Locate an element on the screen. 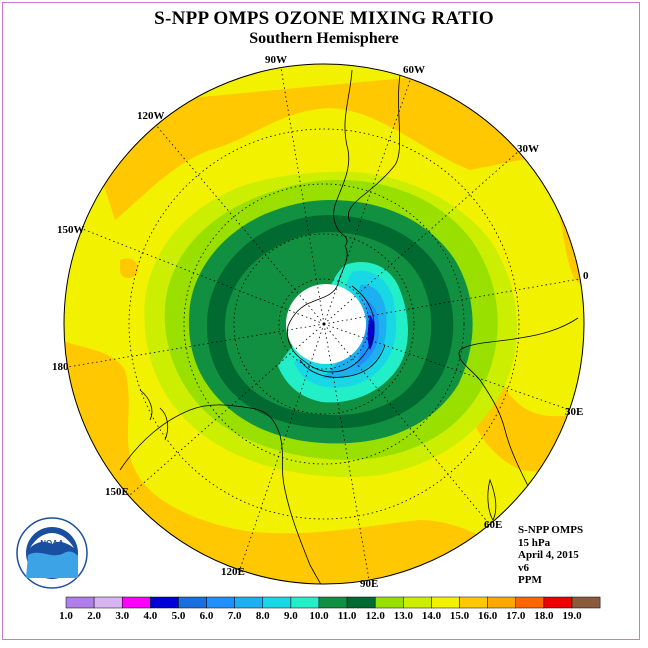 The height and width of the screenshot is (648, 648). map-title: S-NPP OMPS OZONE MIXING RATIO is located at coordinates (324, 18).